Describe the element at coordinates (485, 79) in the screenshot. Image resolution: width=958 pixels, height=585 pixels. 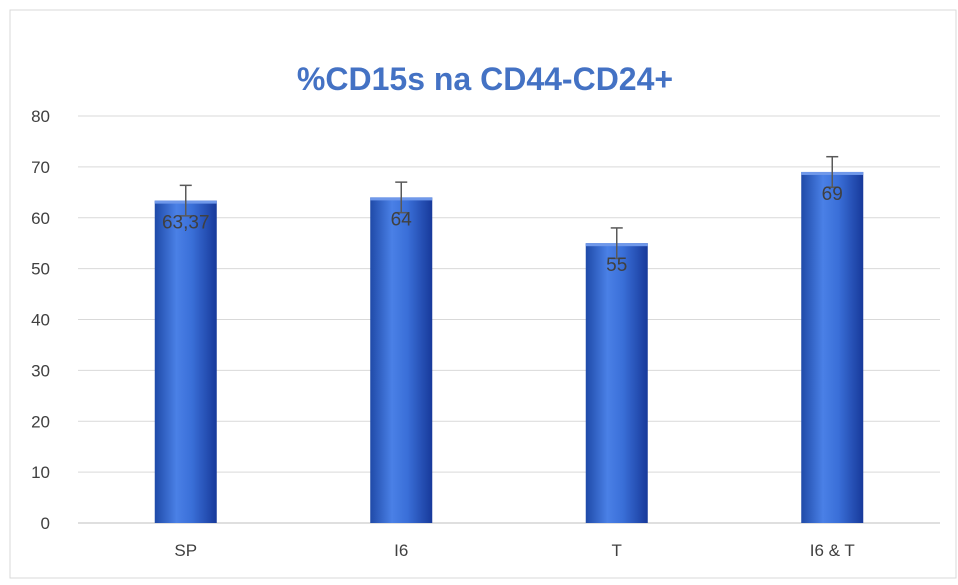
I see `chart-title: %CD15s na CD44-CD24+` at that location.